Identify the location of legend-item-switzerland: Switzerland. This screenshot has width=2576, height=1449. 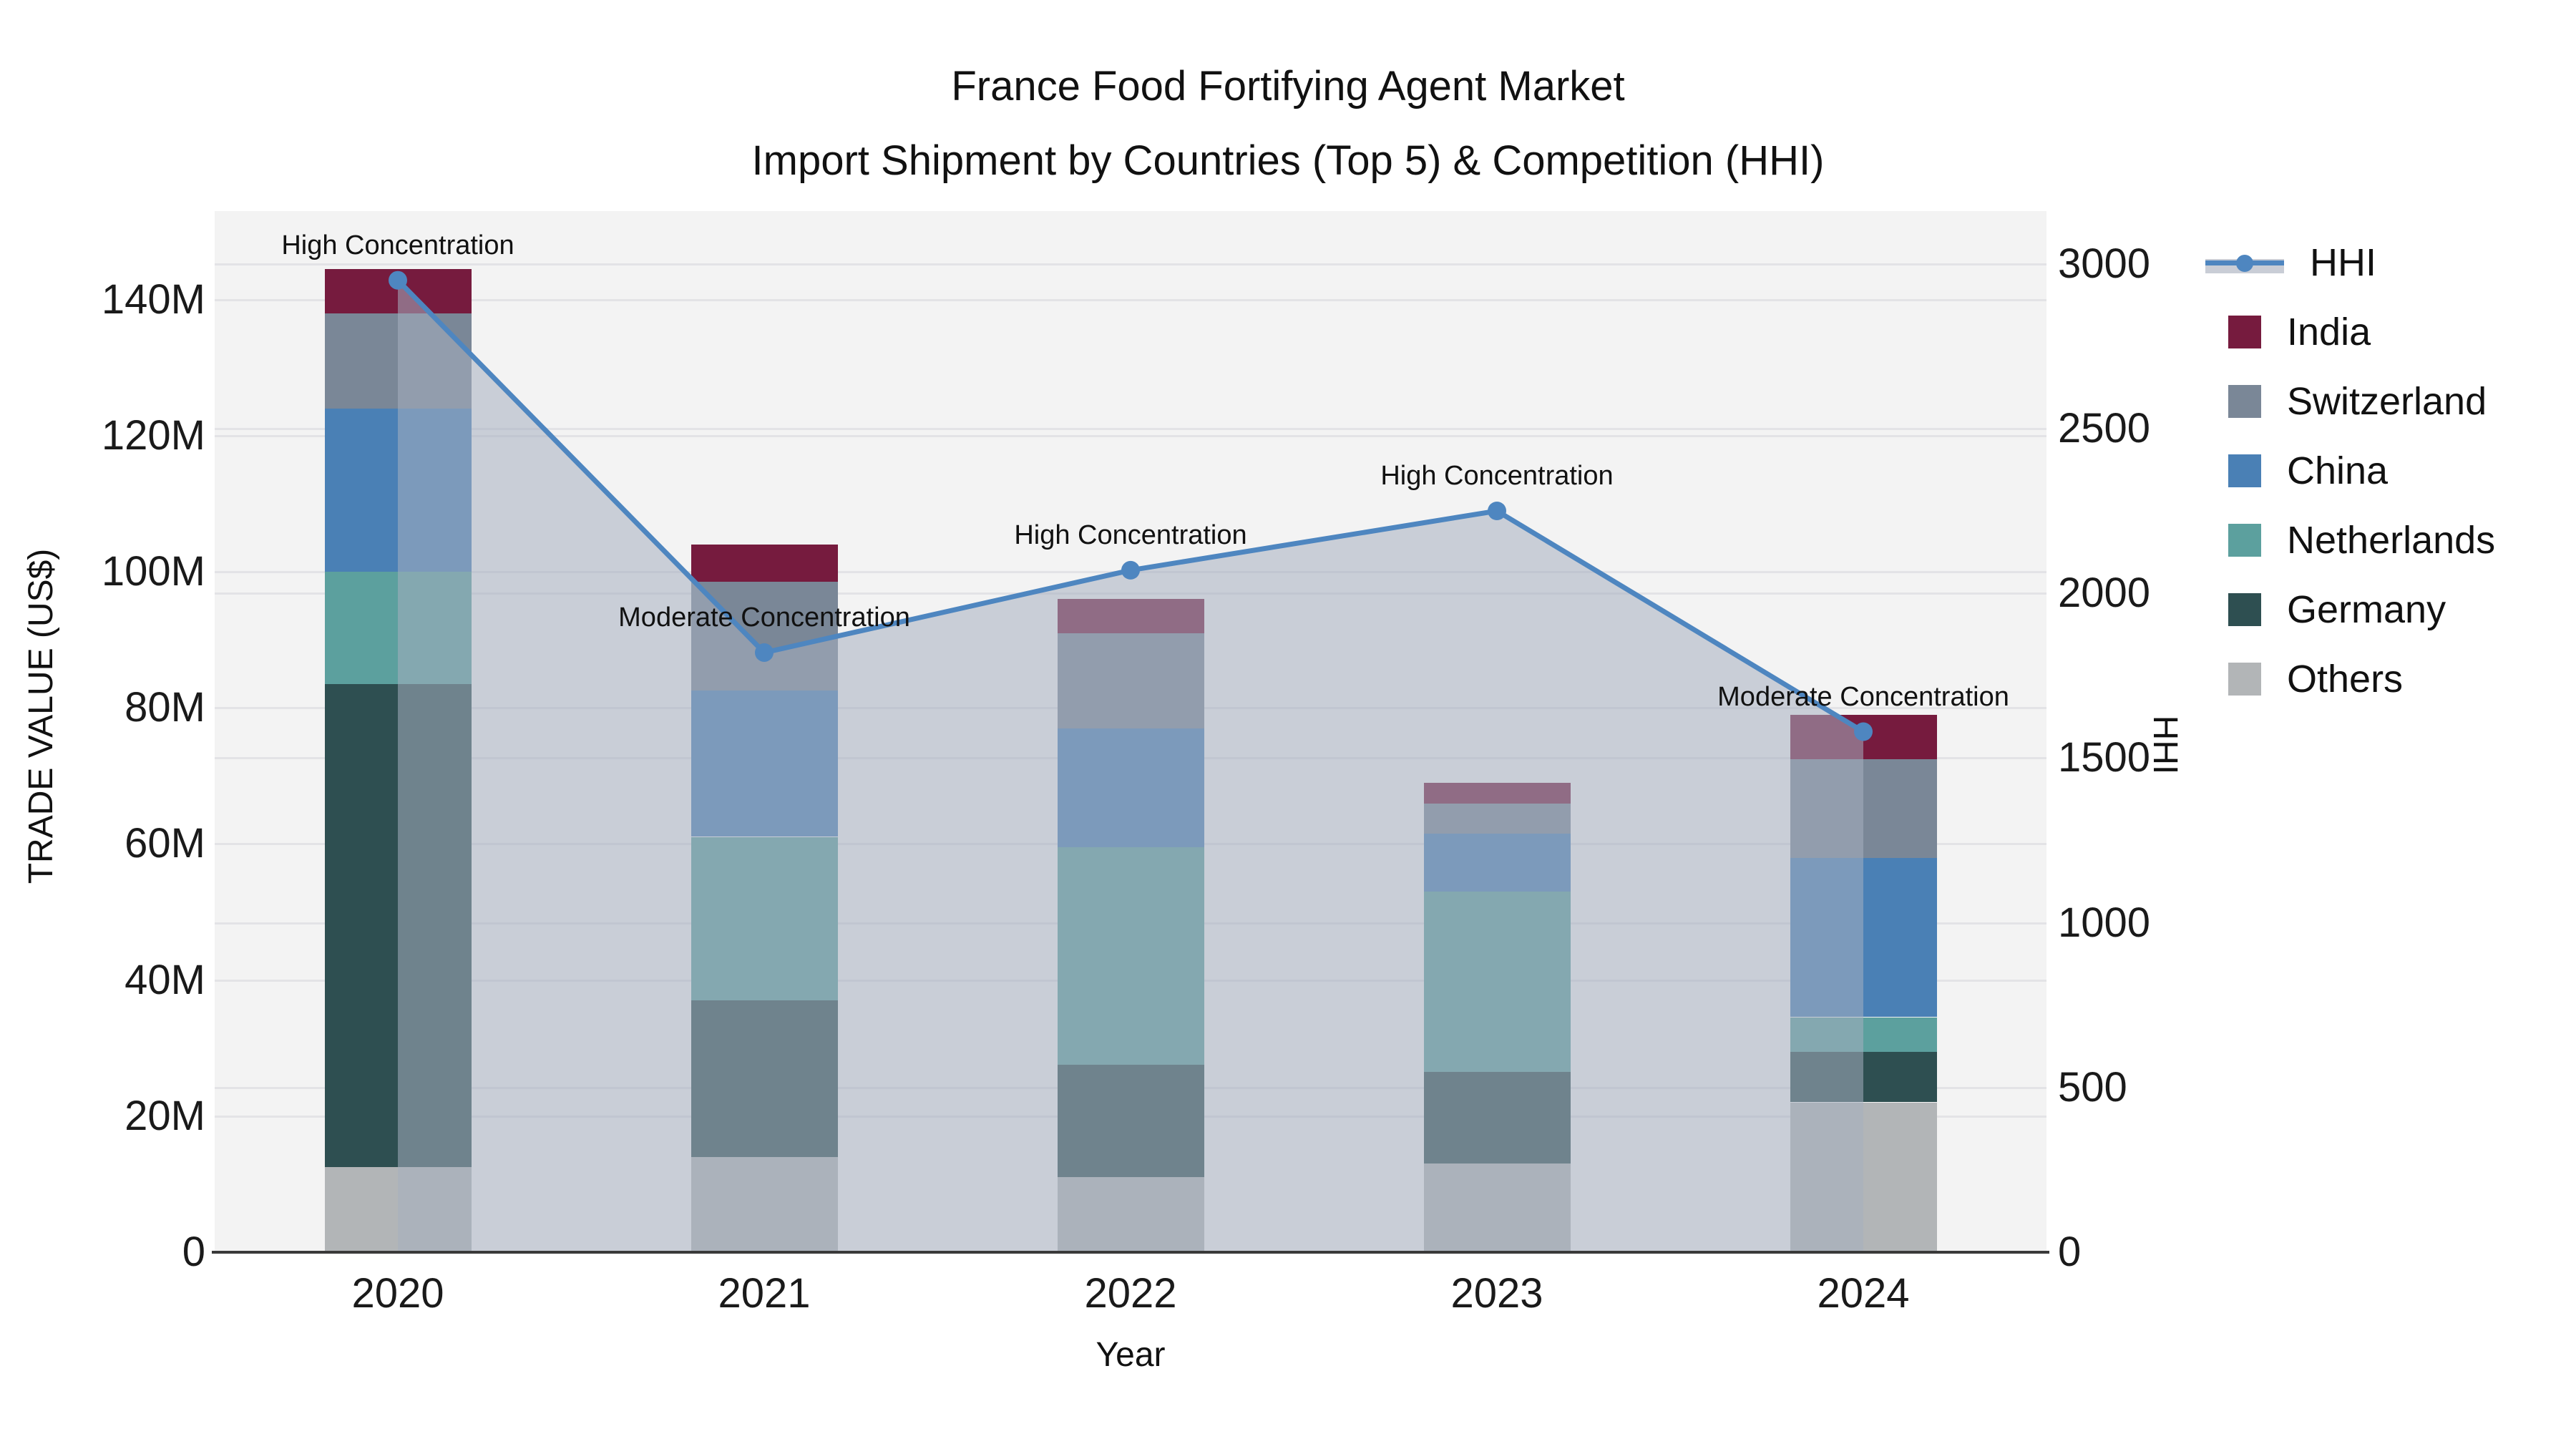
(2350, 401).